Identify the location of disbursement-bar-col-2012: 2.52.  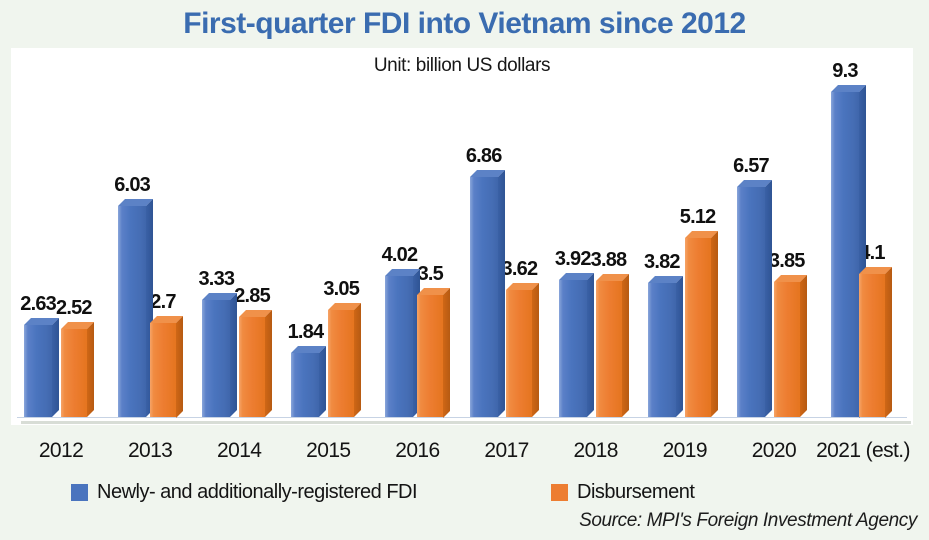
(74, 356).